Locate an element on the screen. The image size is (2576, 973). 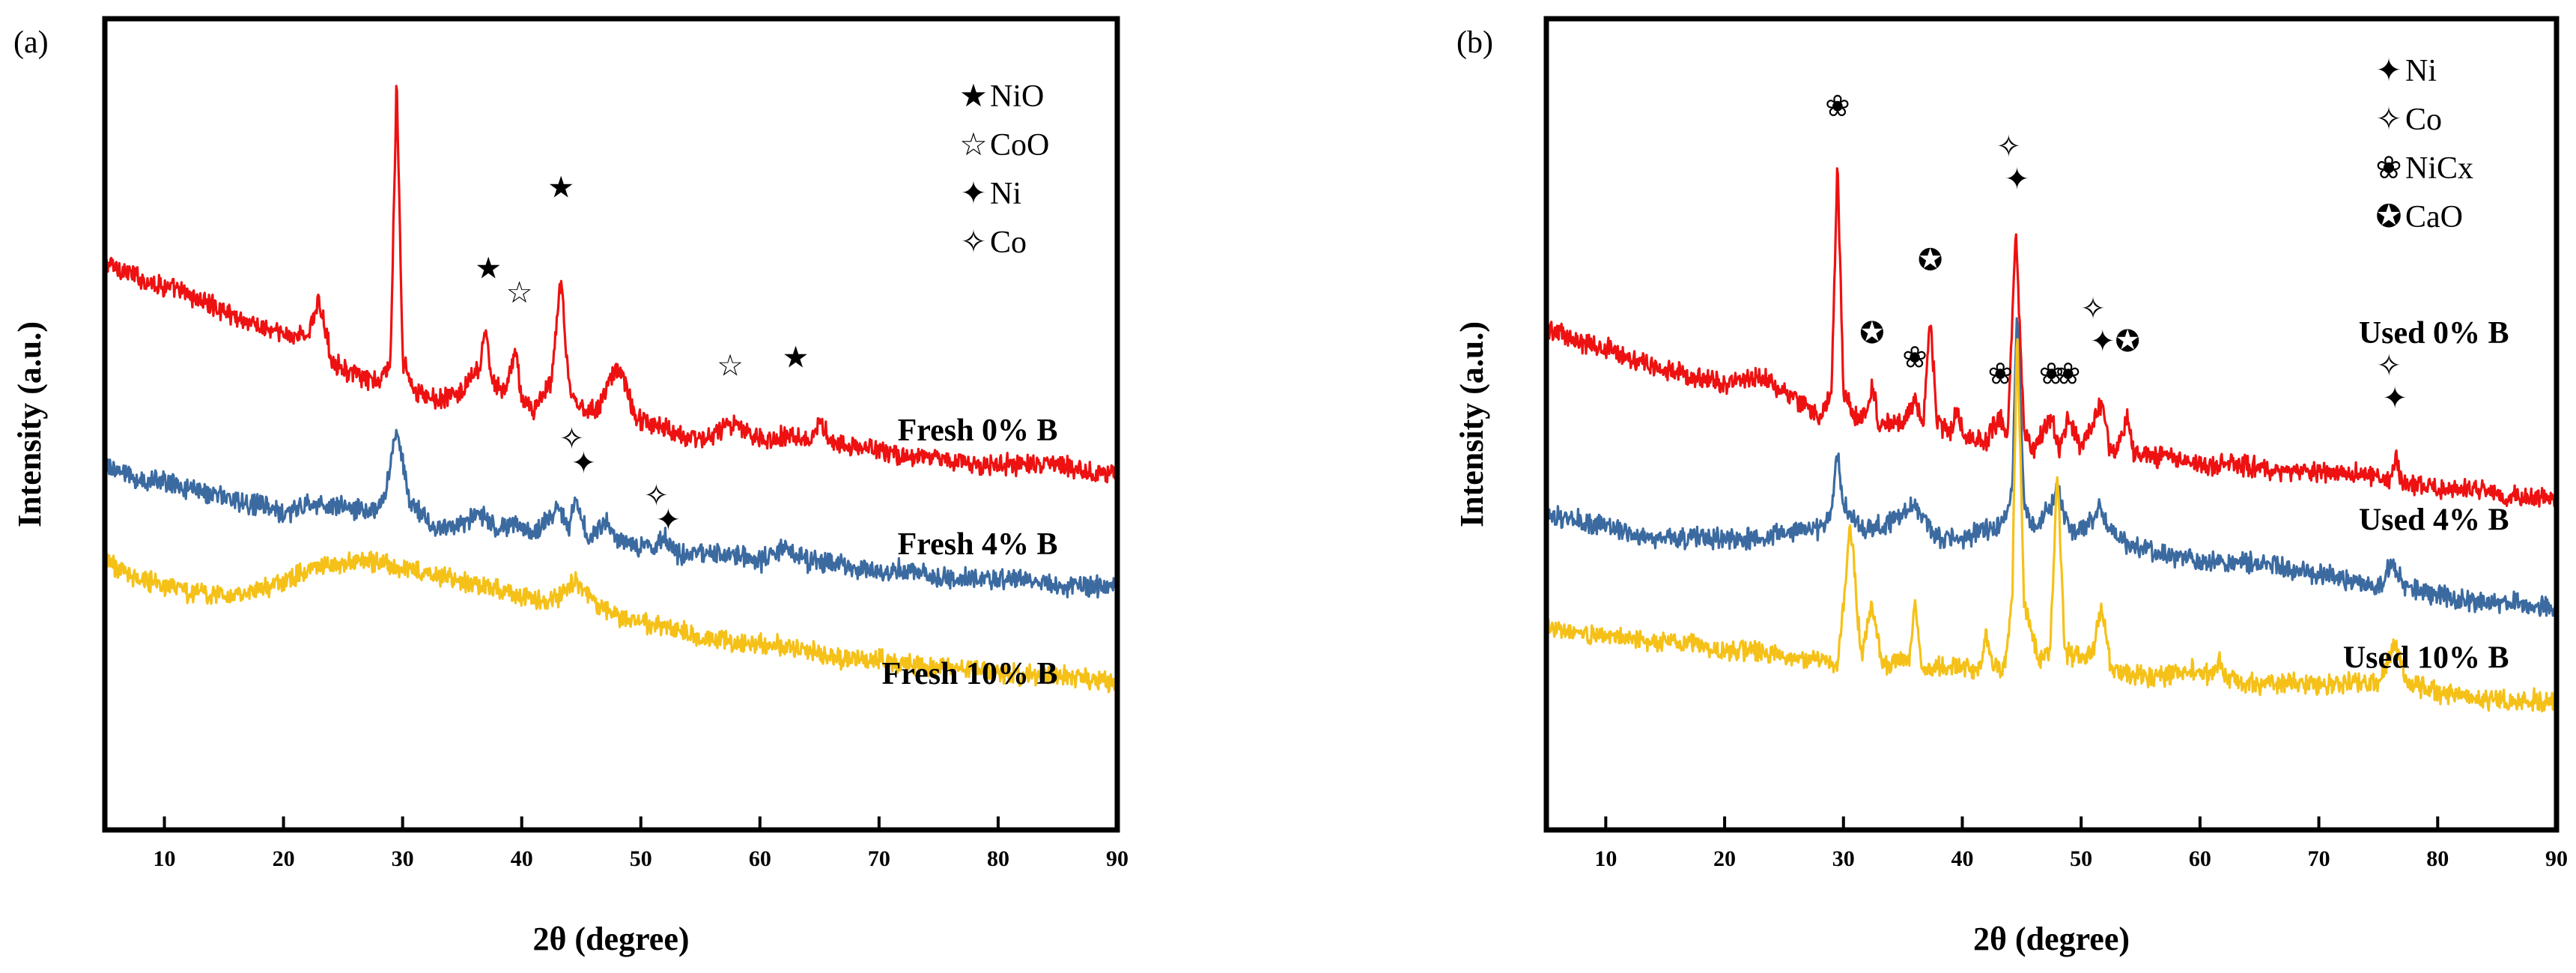
legend-label: NiO is located at coordinates (1017, 96).